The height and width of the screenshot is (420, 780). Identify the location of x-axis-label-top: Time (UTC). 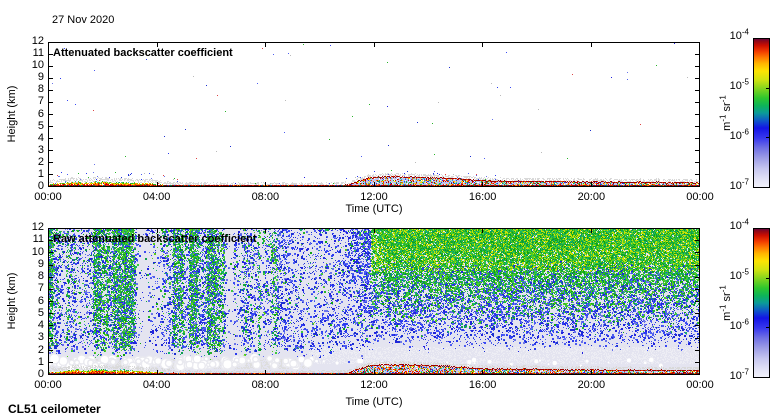
(374, 209).